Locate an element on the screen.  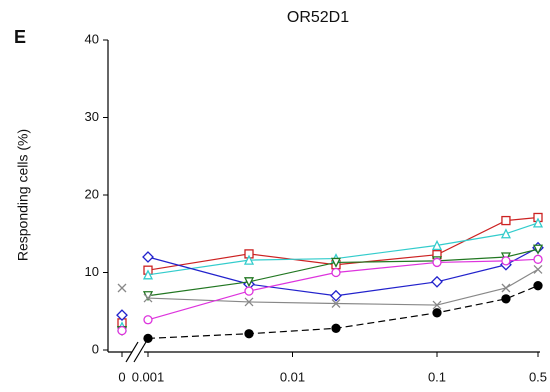
y-tick-label: 0 is located at coordinates (95, 348).